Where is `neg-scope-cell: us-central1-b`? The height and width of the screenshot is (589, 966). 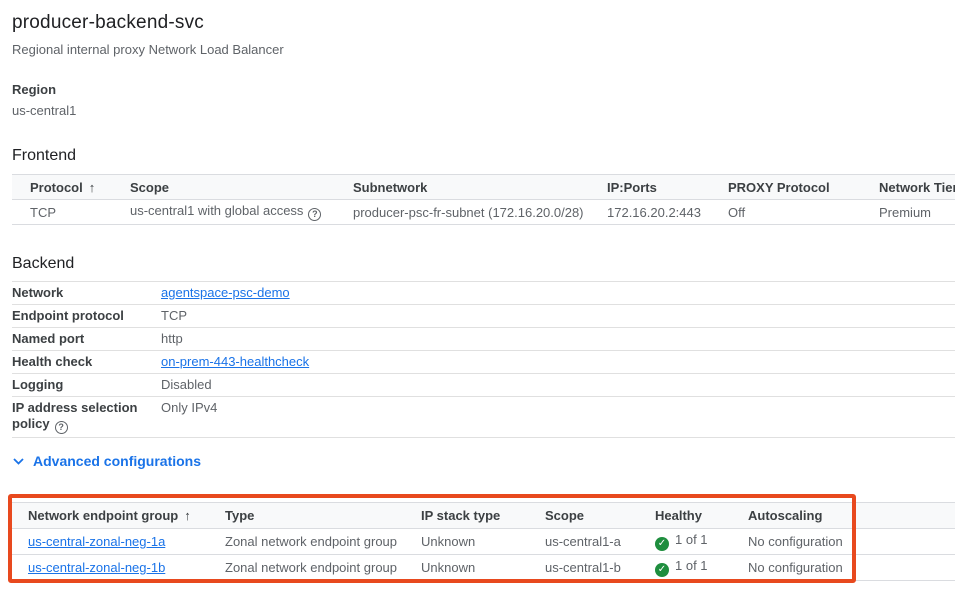 neg-scope-cell: us-central1-b is located at coordinates (600, 567).